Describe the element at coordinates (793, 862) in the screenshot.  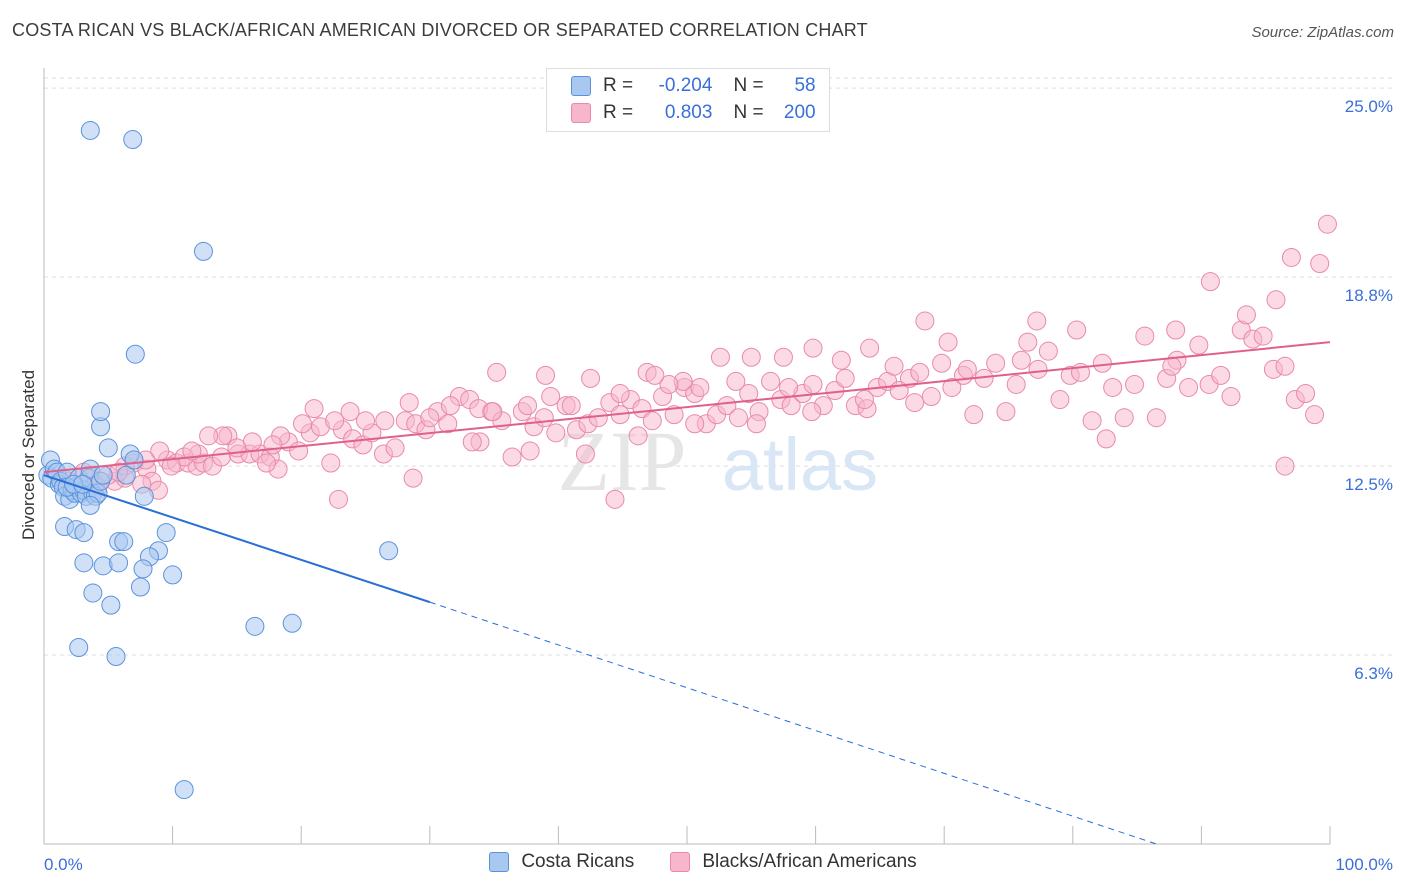
I see `legend-item-blacks: Blacks/African Americans` at that location.